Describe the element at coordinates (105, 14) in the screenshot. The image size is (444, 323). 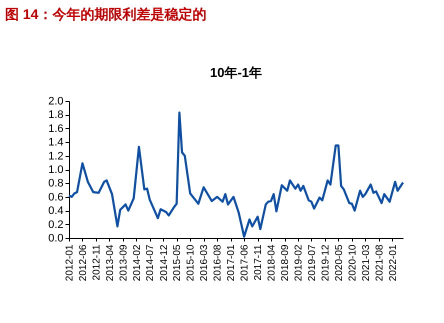
I see `chart-title: 图 14：今年的期限利差是稳定的` at that location.